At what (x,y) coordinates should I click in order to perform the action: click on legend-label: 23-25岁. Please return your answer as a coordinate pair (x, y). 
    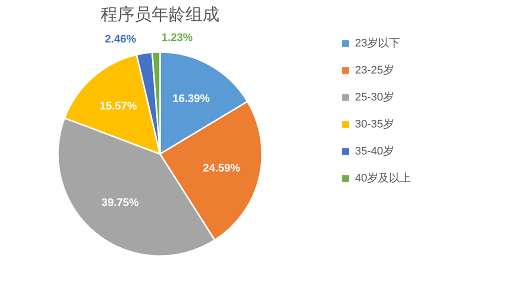
    Looking at the image, I should click on (374, 70).